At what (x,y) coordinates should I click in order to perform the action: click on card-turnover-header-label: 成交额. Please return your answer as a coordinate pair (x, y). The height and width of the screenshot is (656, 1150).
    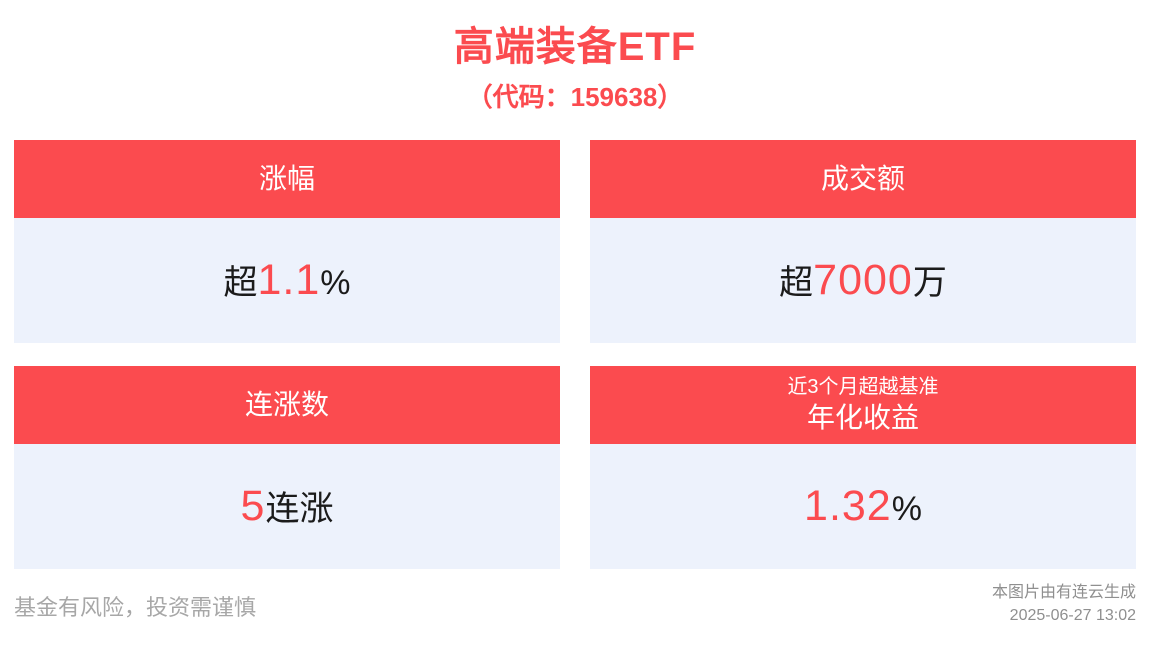
    Looking at the image, I should click on (862, 178).